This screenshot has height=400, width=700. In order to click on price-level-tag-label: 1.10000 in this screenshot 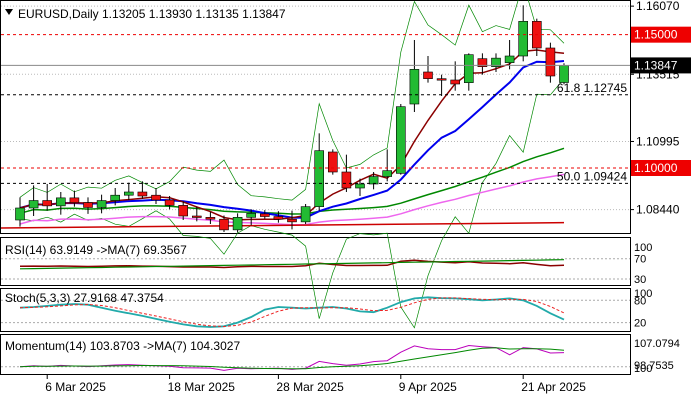, I will do `click(656, 168)`.